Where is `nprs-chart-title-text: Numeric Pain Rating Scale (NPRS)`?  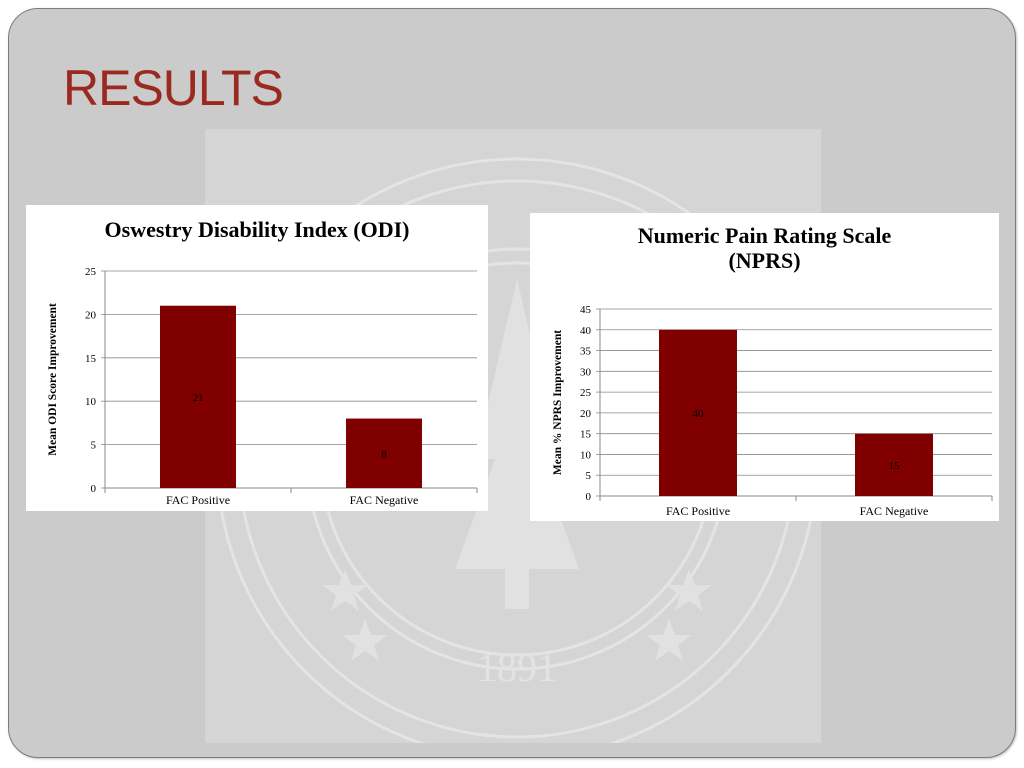 nprs-chart-title-text: Numeric Pain Rating Scale (NPRS) is located at coordinates (764, 248).